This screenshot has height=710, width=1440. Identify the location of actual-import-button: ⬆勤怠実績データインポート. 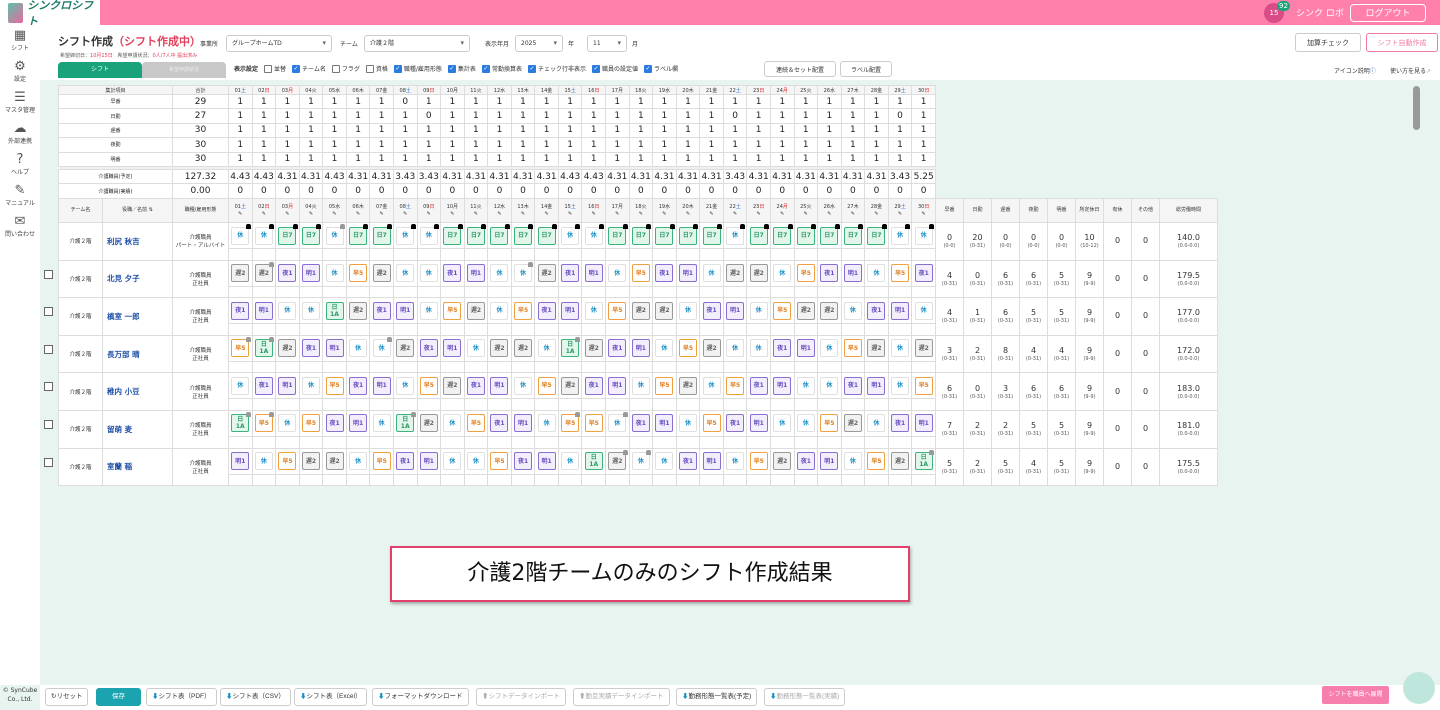
(621, 697).